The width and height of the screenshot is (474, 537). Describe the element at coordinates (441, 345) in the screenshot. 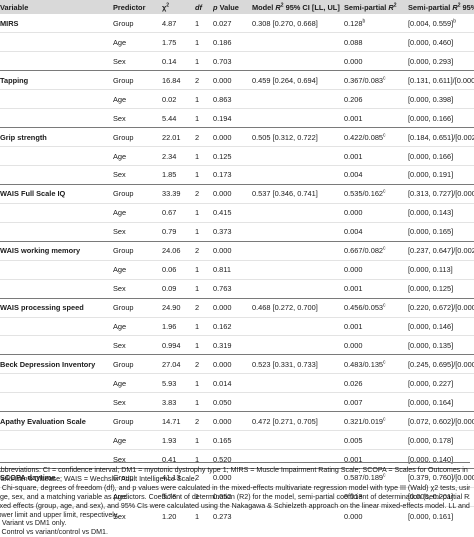

I see `semi-partial-ci-cell: [0.000, 0.135]` at that location.